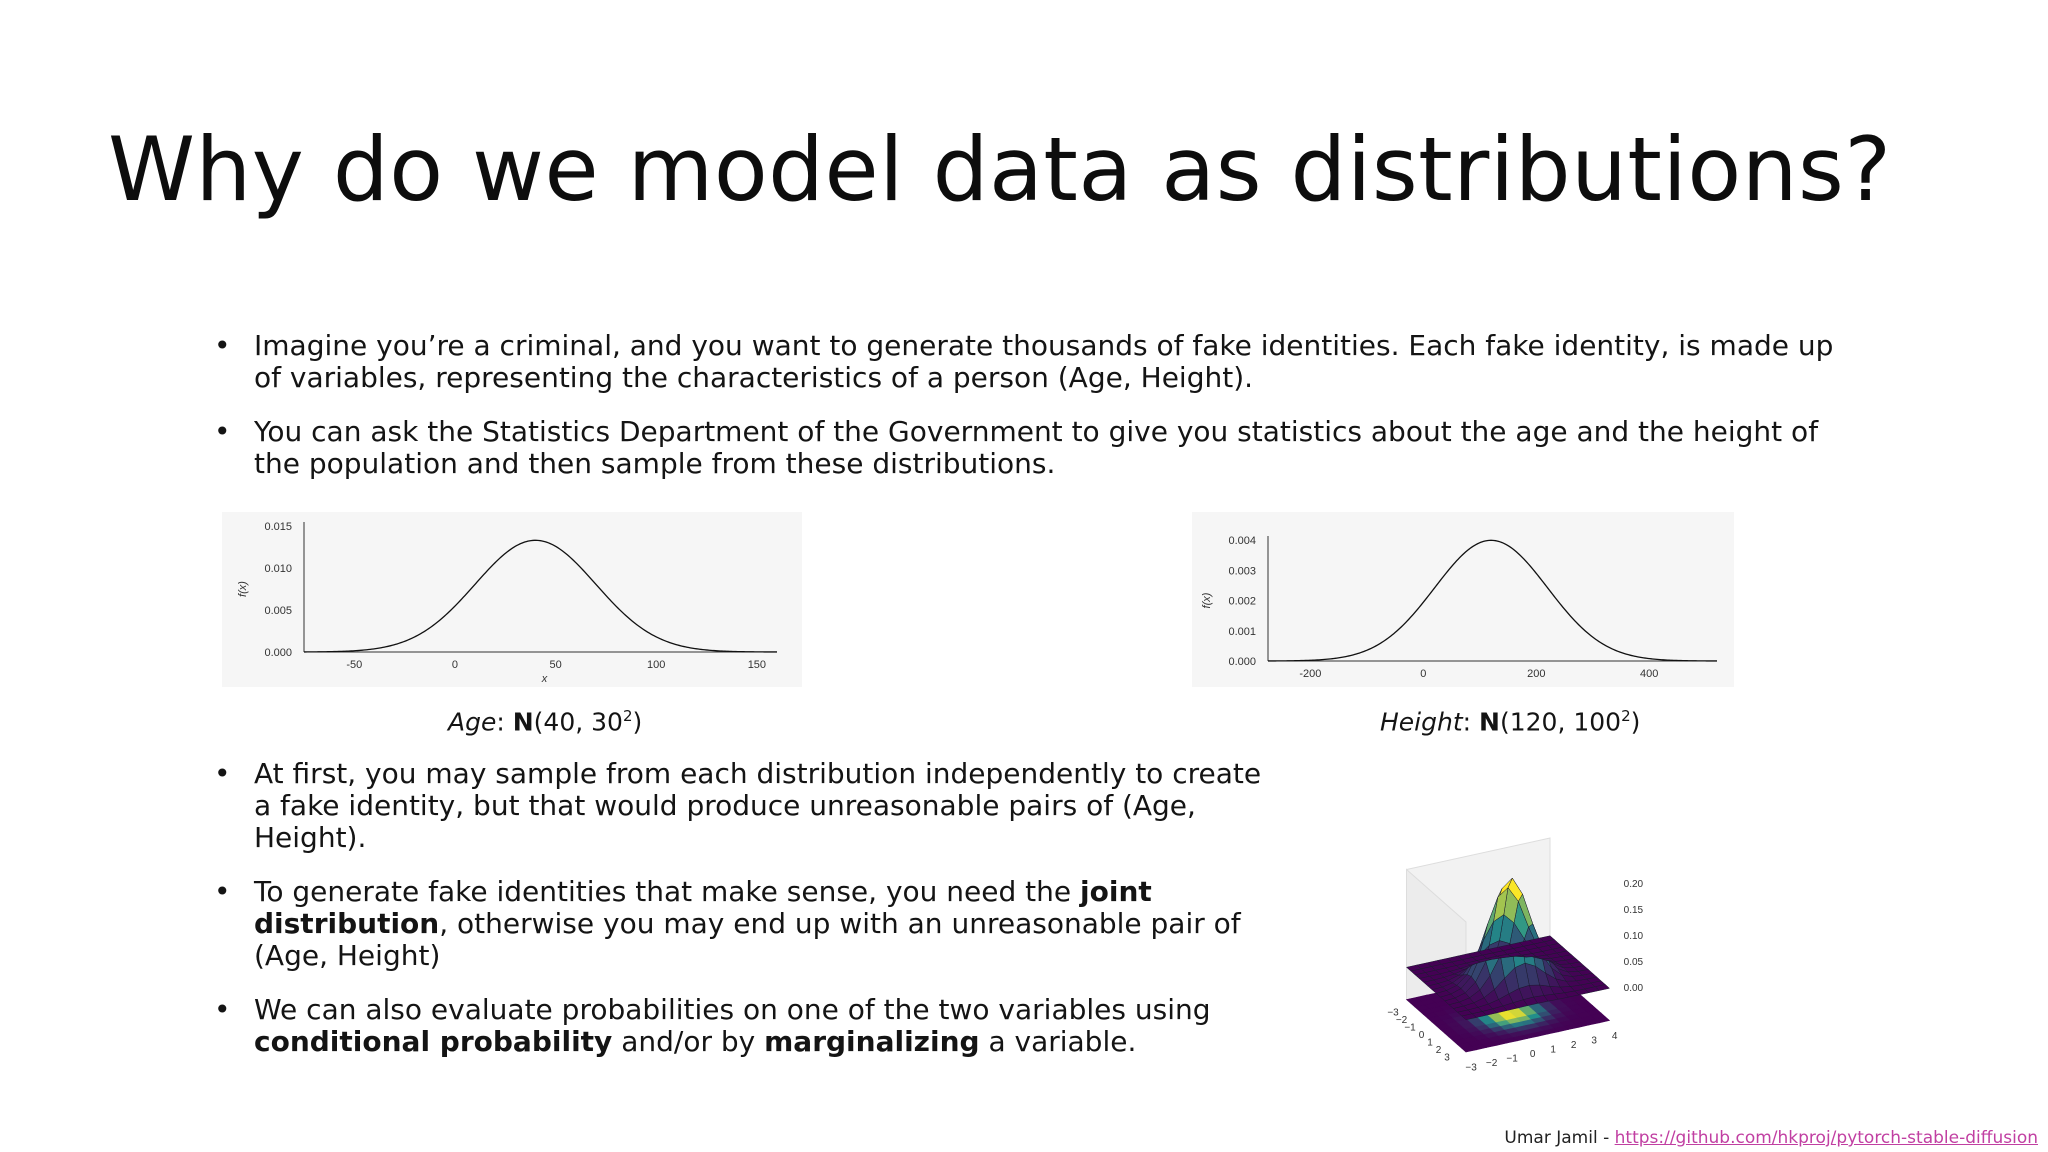  What do you see at coordinates (1242, 541) in the screenshot?
I see `y-tick-label: 0.004` at bounding box center [1242, 541].